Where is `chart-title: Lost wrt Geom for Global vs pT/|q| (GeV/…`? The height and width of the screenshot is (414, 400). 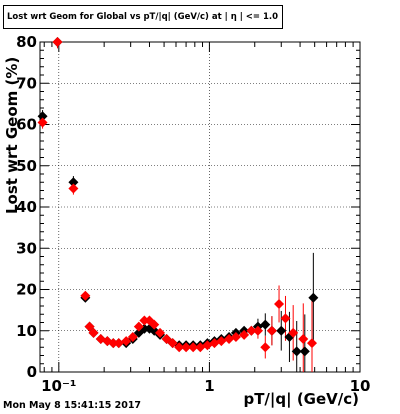
chart-title: Lost wrt Geom for Global vs pT/|q| (GeV/… is located at coordinates (143, 17).